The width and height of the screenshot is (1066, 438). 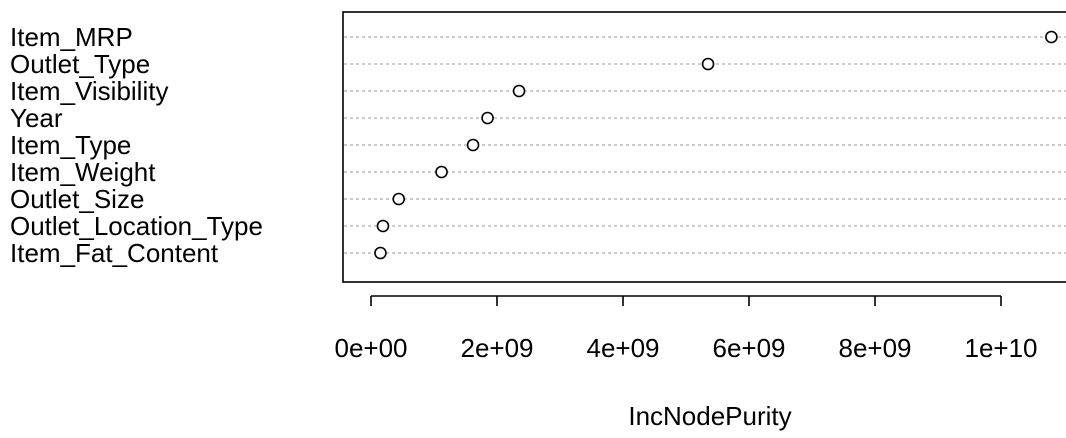 What do you see at coordinates (70, 145) in the screenshot?
I see `category-label: Item_Type` at bounding box center [70, 145].